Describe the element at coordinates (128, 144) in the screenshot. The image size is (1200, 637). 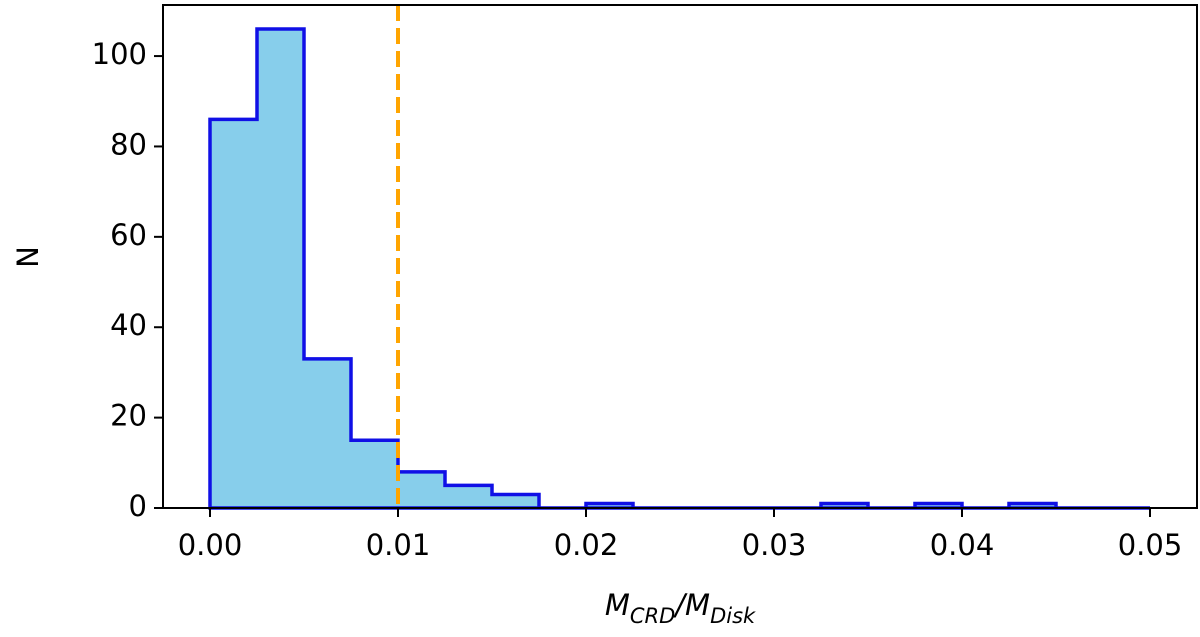
I see `y-tick-label: 80` at that location.